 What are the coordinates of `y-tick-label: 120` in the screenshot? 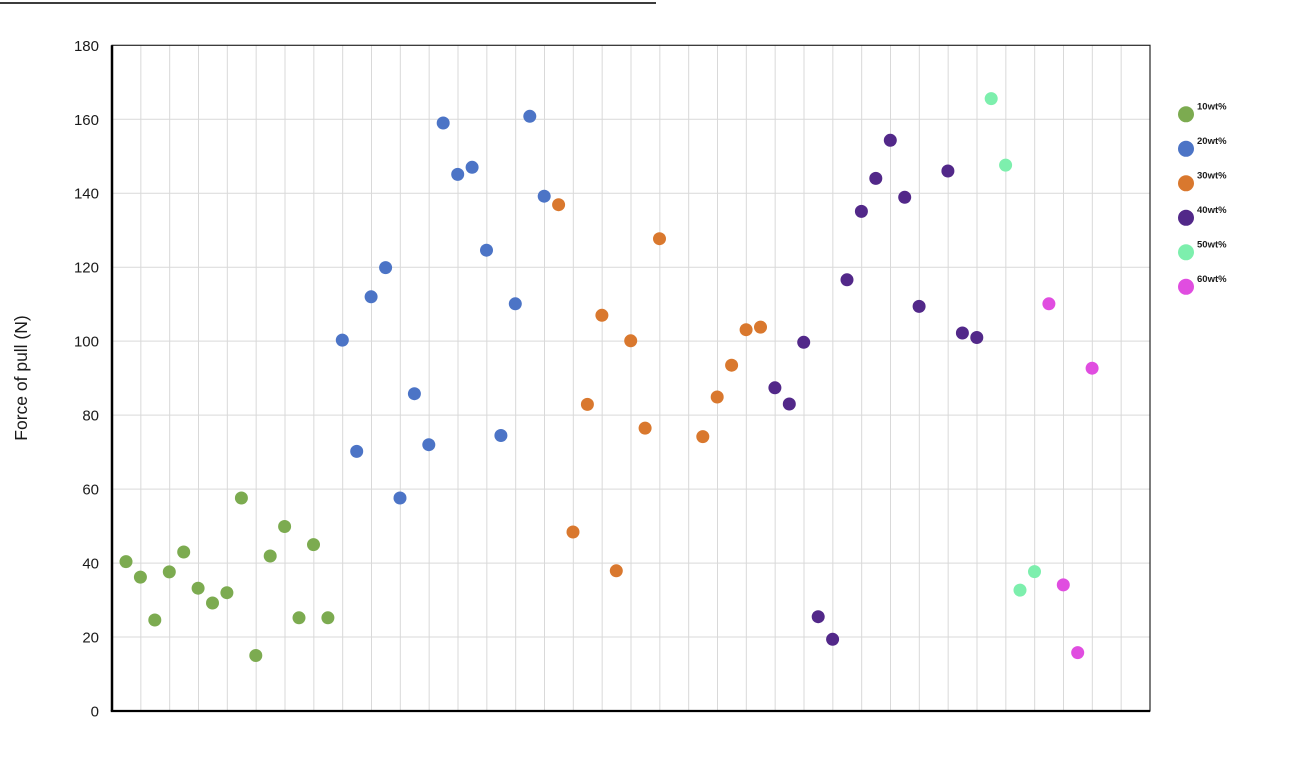 It's located at (86, 268).